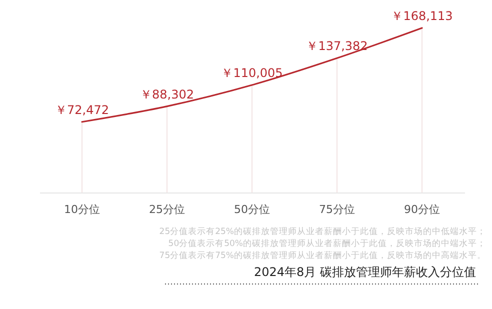 This screenshot has height=309, width=492. Describe the element at coordinates (337, 209) in the screenshot. I see `x-tick-label: 75分位` at that location.